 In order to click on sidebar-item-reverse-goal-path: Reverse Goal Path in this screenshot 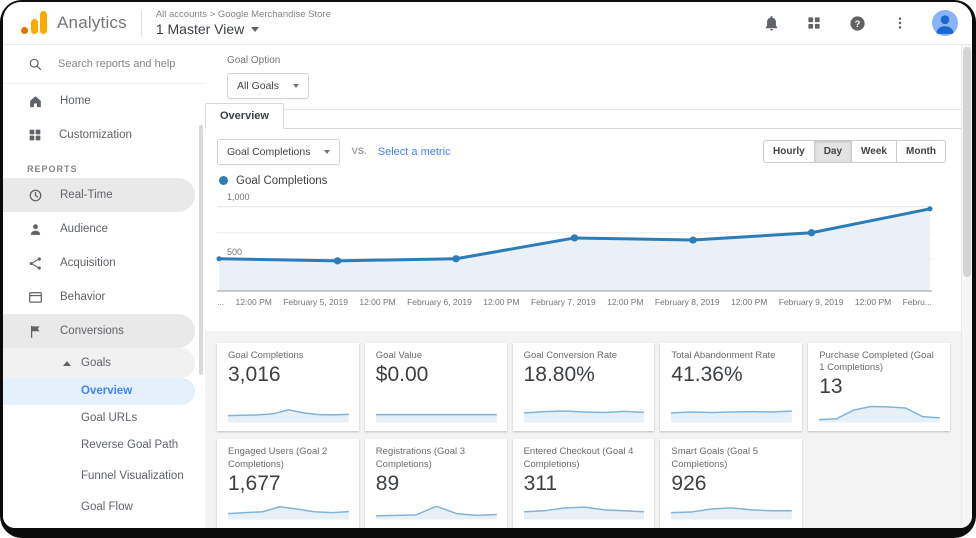, I will do `click(104, 445)`.